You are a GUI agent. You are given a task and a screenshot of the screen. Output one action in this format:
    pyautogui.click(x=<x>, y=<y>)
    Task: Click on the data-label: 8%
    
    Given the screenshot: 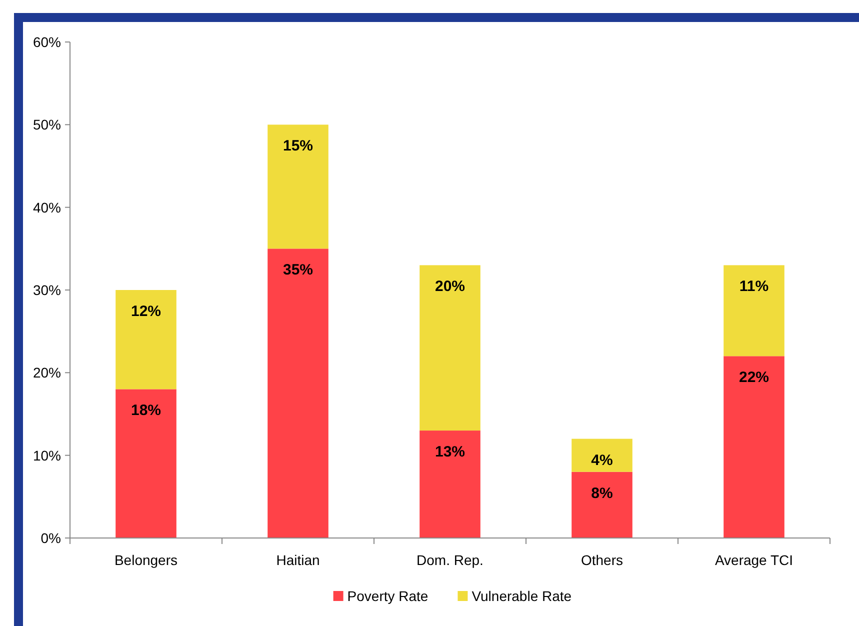 What is the action you would take?
    pyautogui.click(x=602, y=493)
    